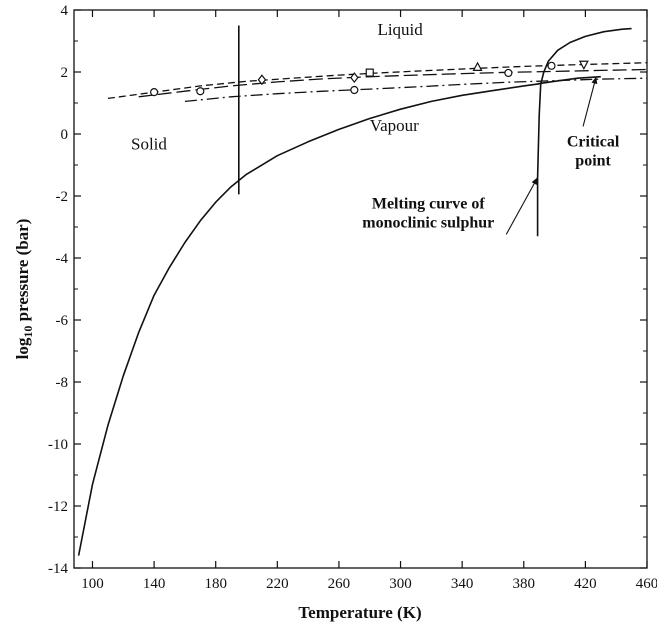  I want to click on x-tick-label: 140, so click(154, 584).